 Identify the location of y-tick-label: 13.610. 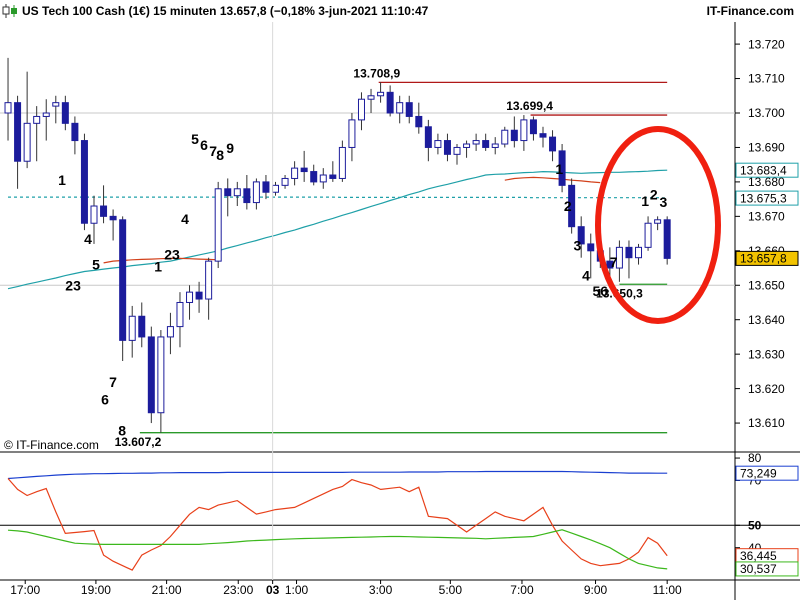
(766, 423).